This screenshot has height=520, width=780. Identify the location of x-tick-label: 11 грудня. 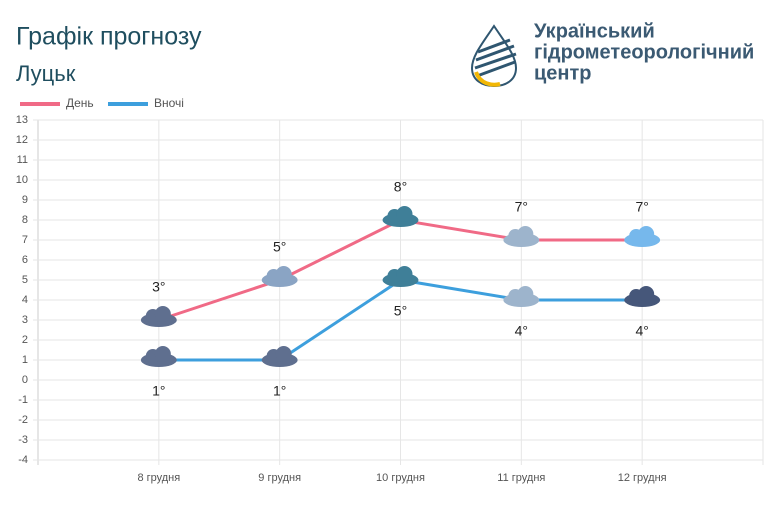
(521, 478).